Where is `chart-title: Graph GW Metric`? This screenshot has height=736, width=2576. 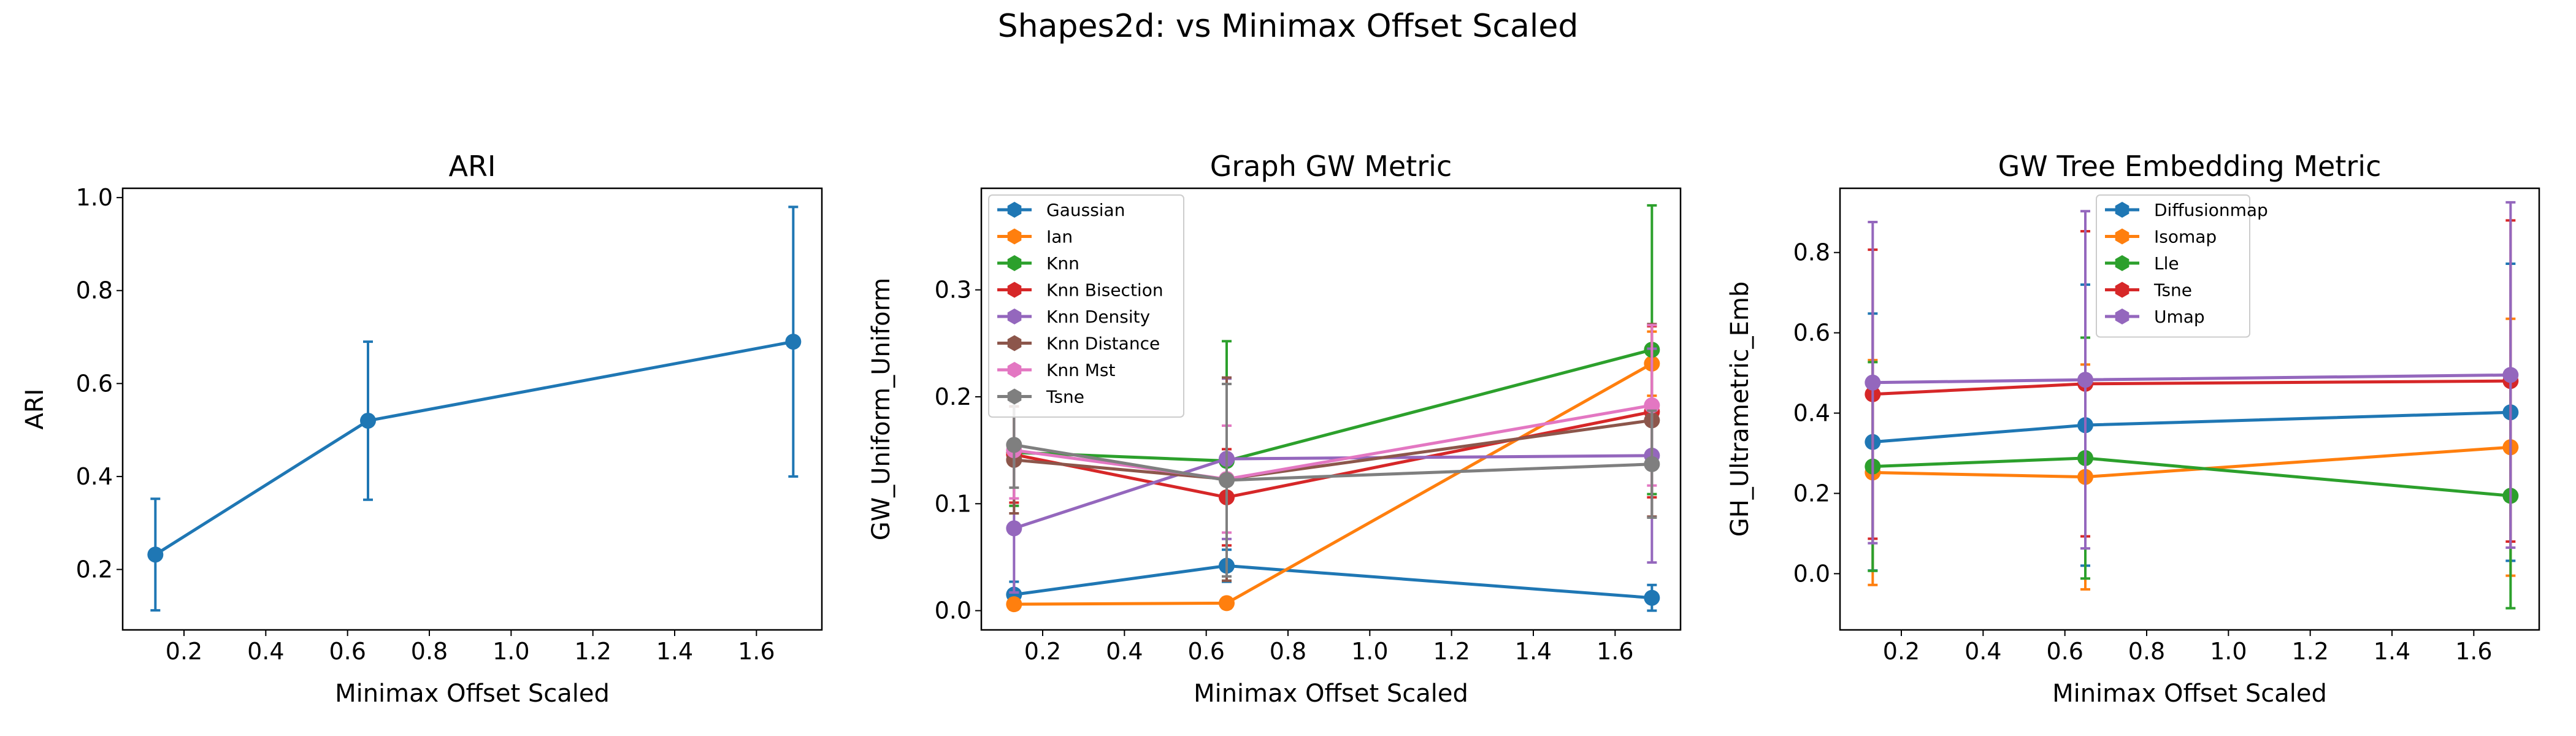
chart-title: Graph GW Metric is located at coordinates (1331, 166).